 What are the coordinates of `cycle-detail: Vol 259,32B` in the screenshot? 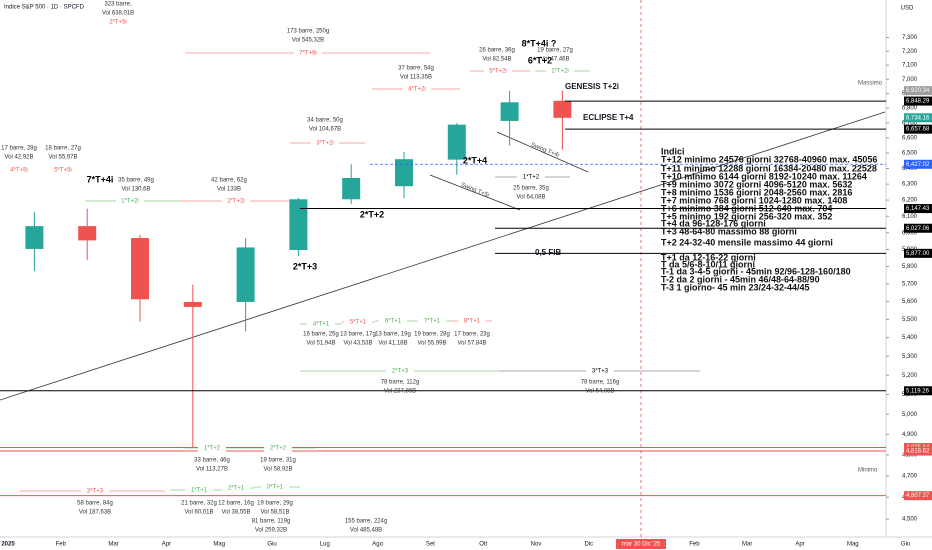 It's located at (271, 531).